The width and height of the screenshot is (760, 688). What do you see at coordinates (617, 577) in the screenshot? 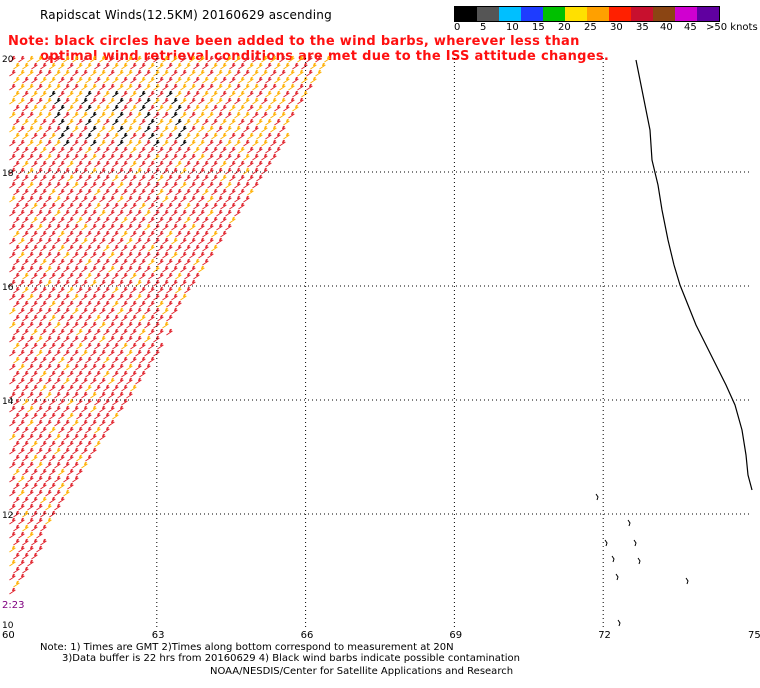
I see `island` at bounding box center [617, 577].